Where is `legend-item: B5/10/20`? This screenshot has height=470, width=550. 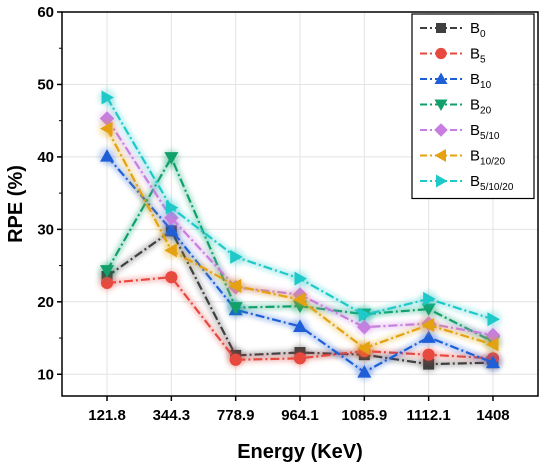
legend-item: B5/10/20 is located at coordinates (467, 183).